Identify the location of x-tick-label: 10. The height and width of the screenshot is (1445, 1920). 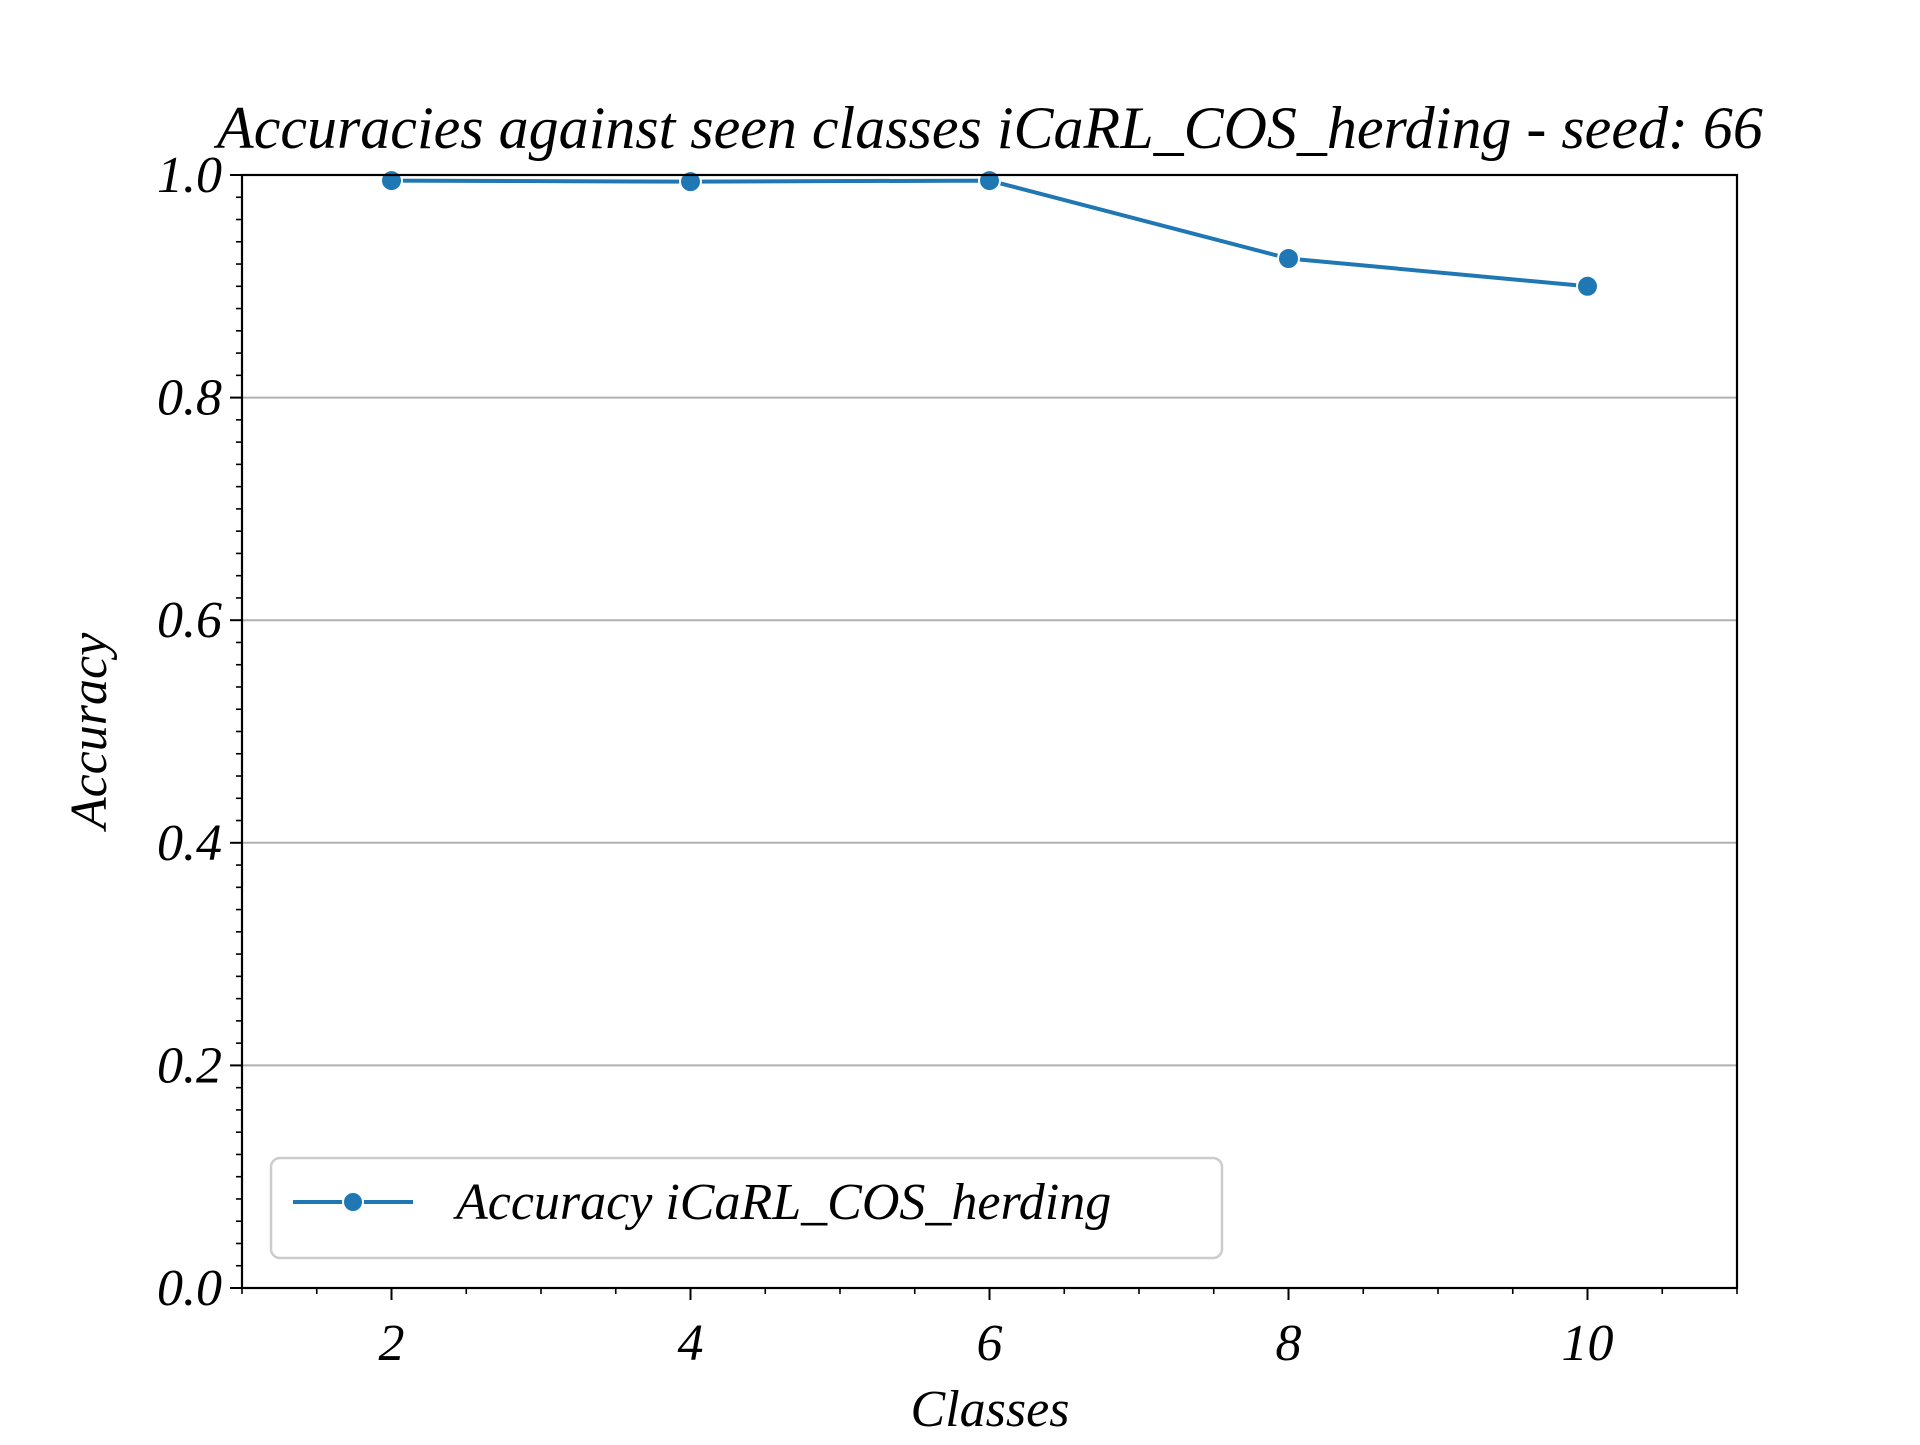
(1588, 1343).